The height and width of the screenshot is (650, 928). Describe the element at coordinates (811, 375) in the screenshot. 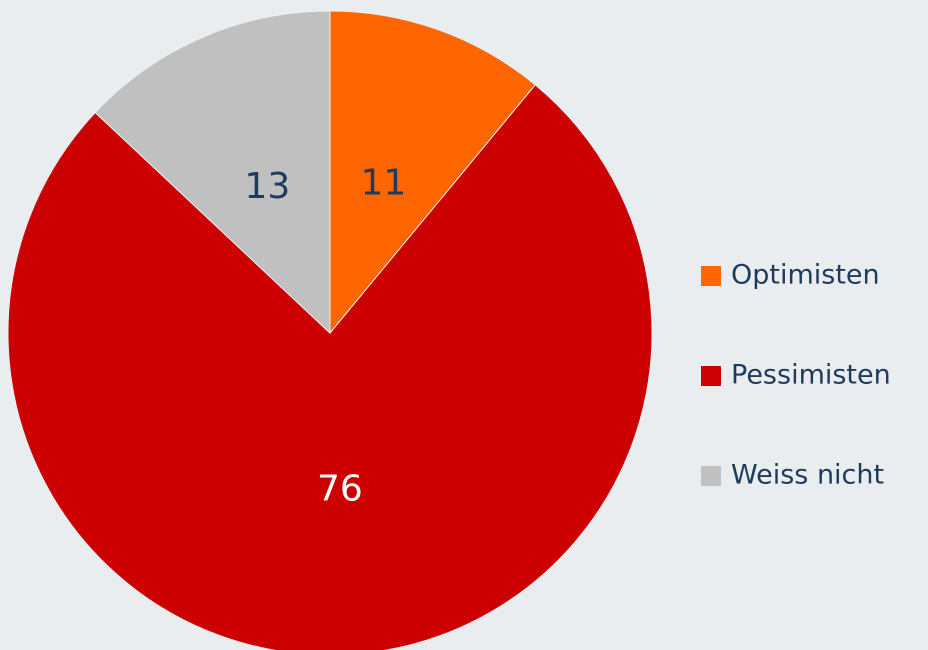

I see `legend-label: Pessimisten` at that location.